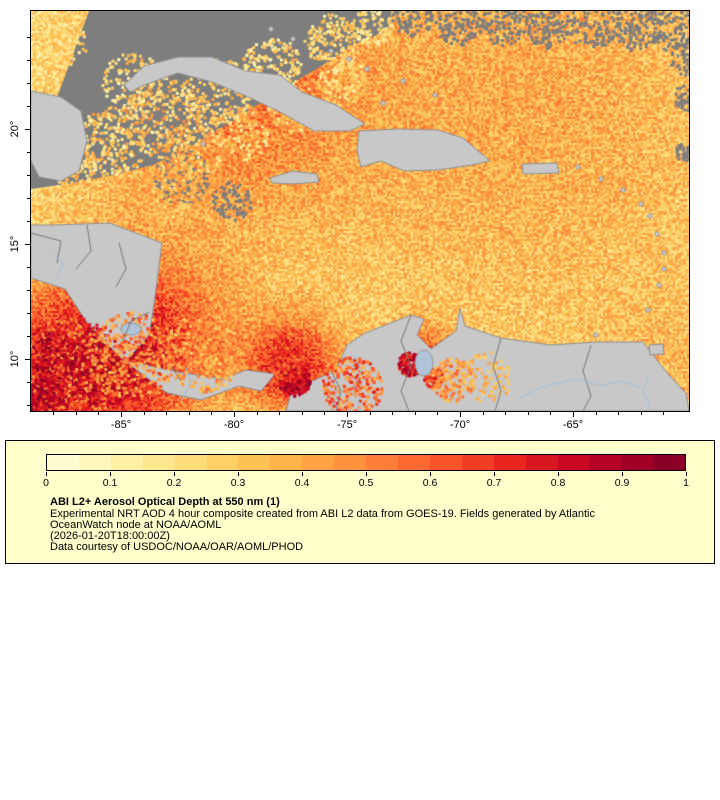 The image size is (720, 800). I want to click on colorbar, so click(366, 462).